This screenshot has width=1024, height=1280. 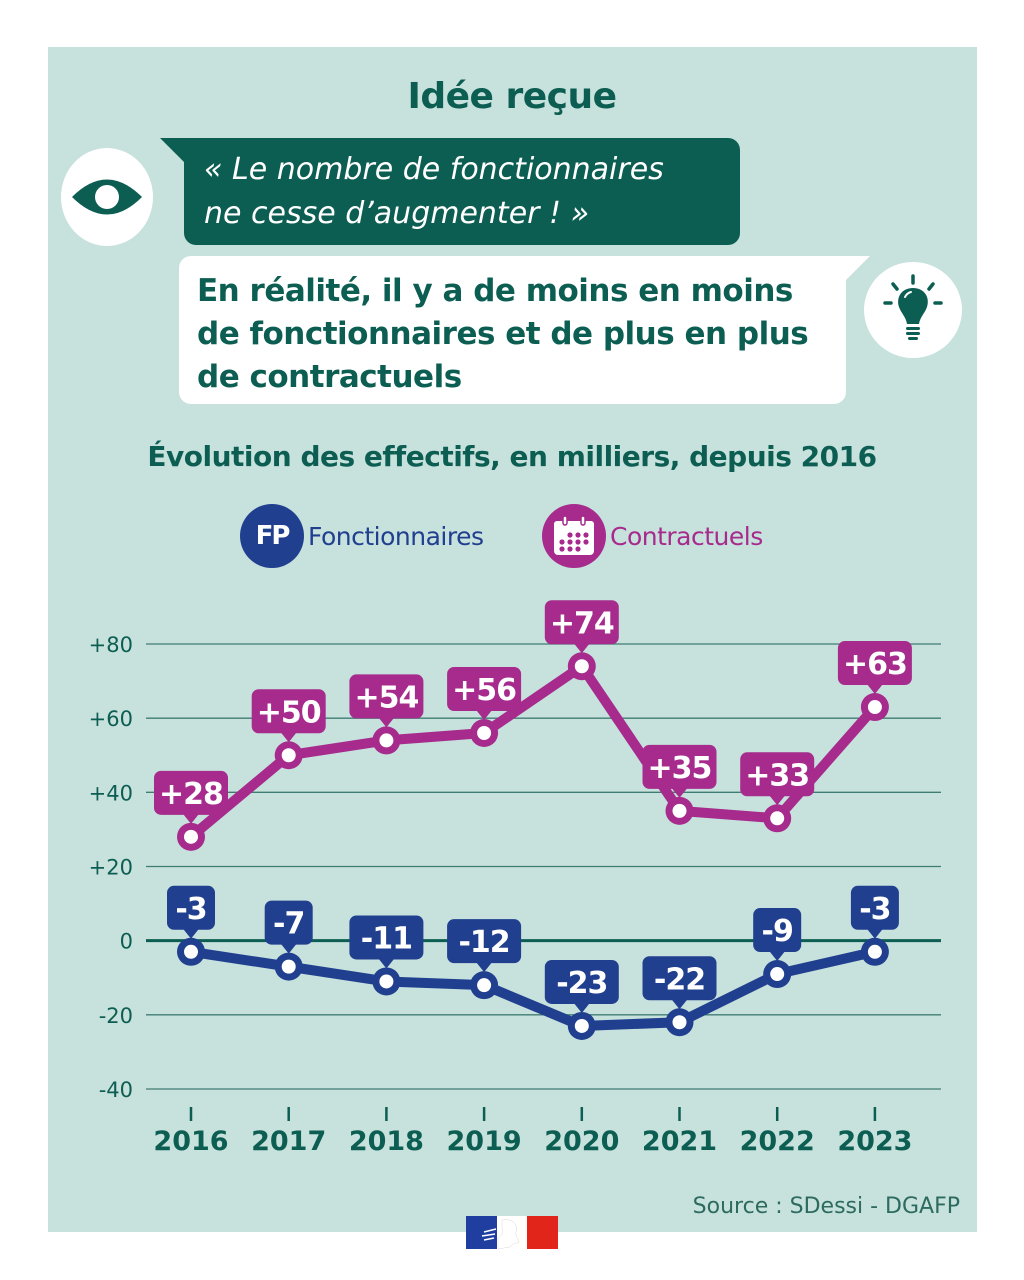 I want to click on eye-icon, so click(x=107, y=197).